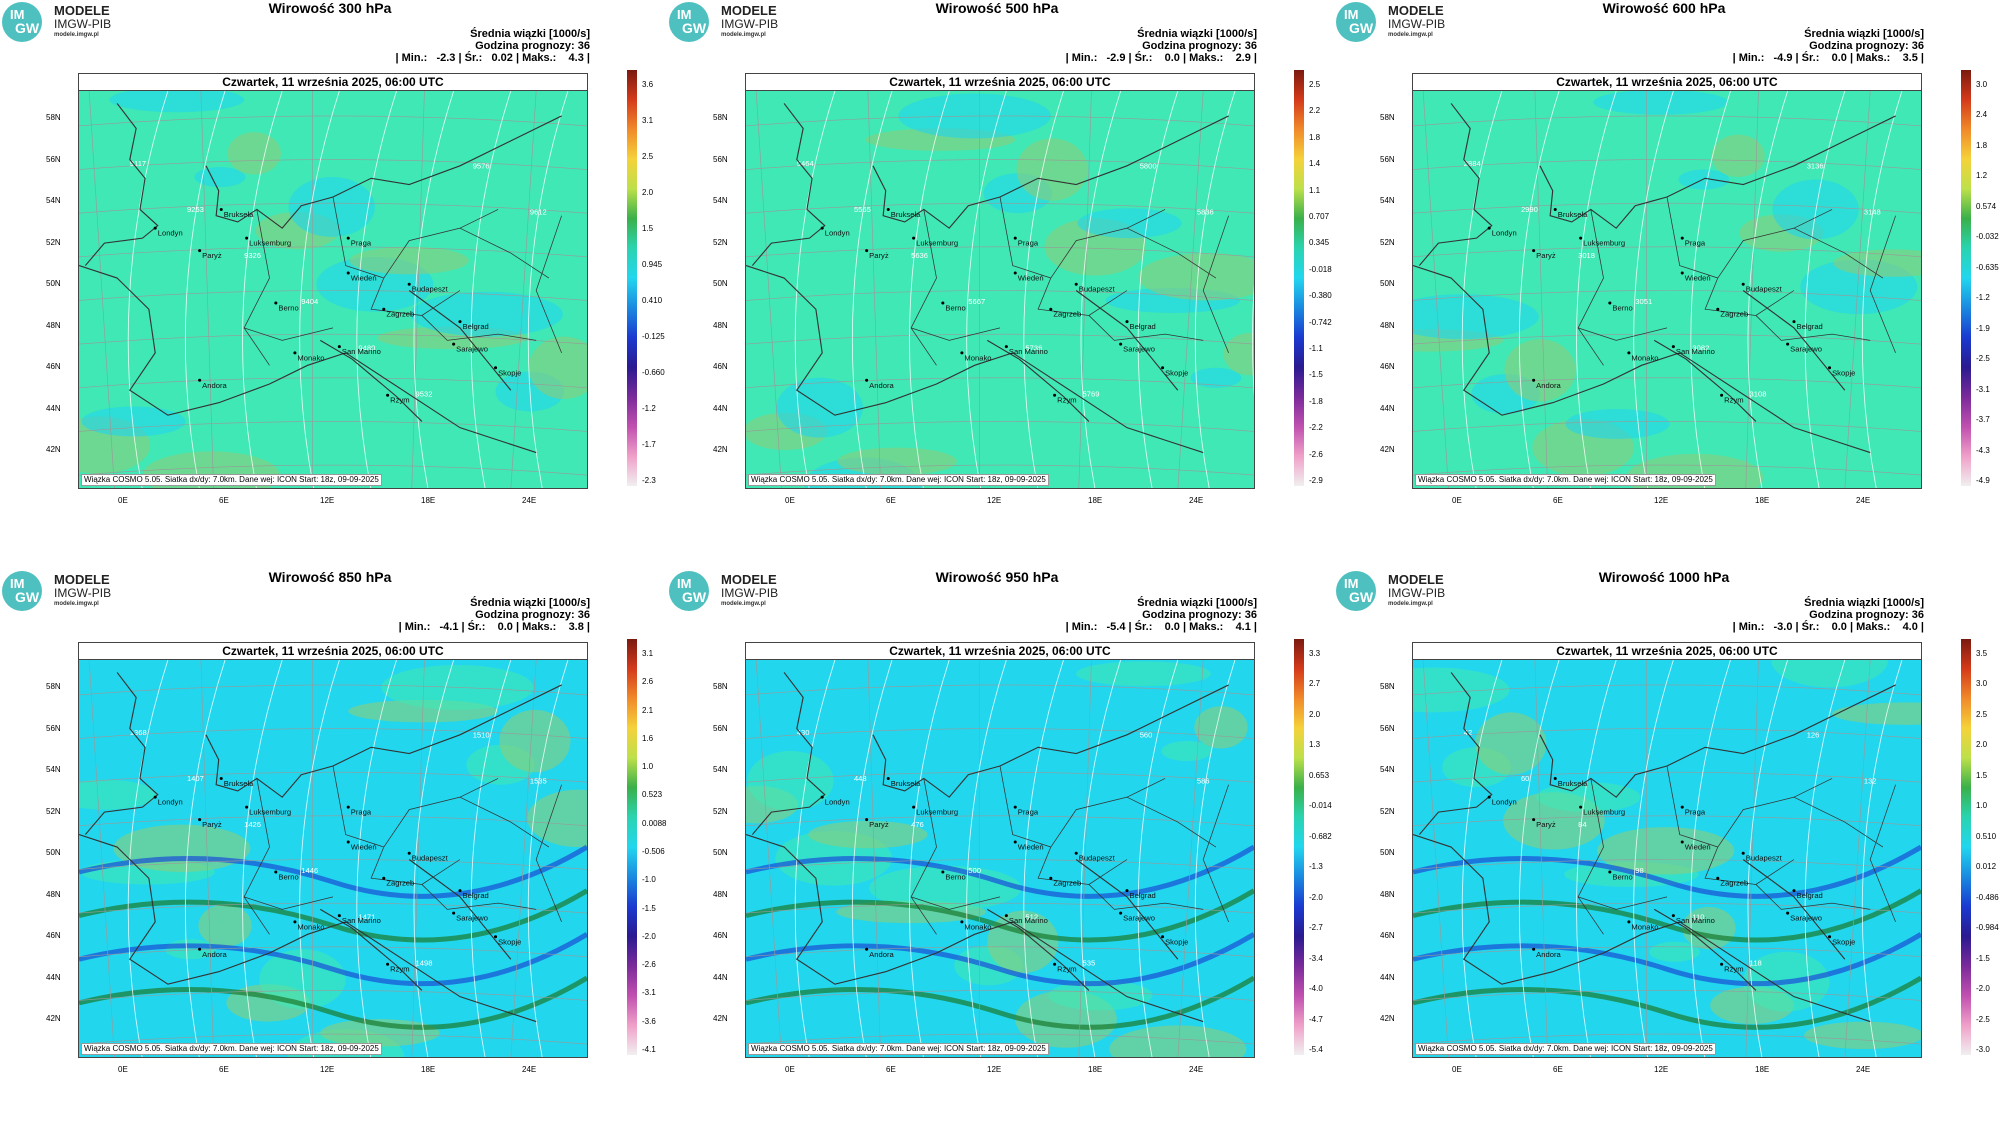 Image resolution: width=2000 pixels, height=1137 pixels. What do you see at coordinates (1031, 278) in the screenshot?
I see `city-label: Wiedeń` at bounding box center [1031, 278].